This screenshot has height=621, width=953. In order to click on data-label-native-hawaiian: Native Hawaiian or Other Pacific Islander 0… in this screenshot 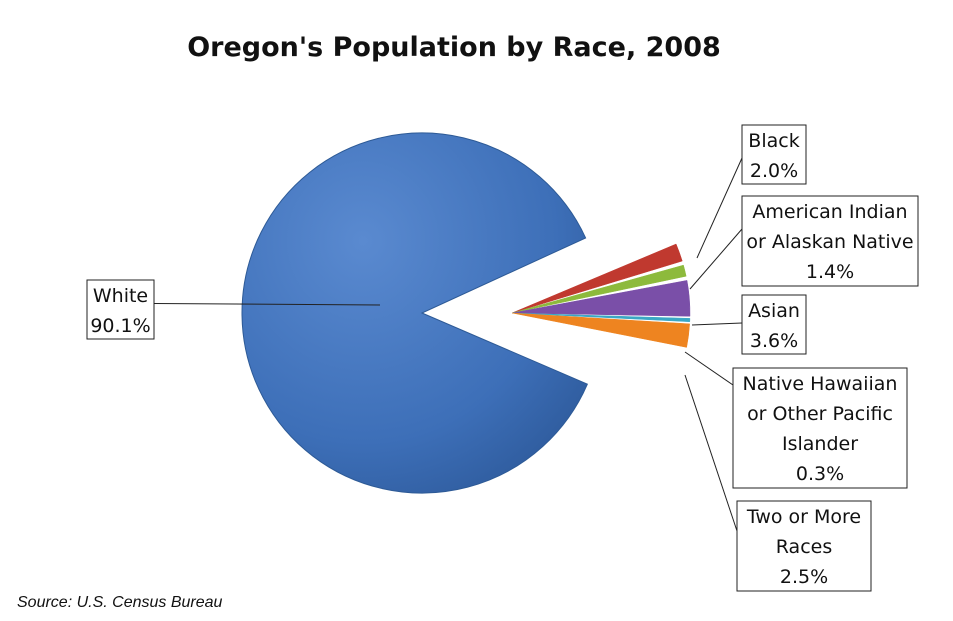, I will do `click(820, 429)`.